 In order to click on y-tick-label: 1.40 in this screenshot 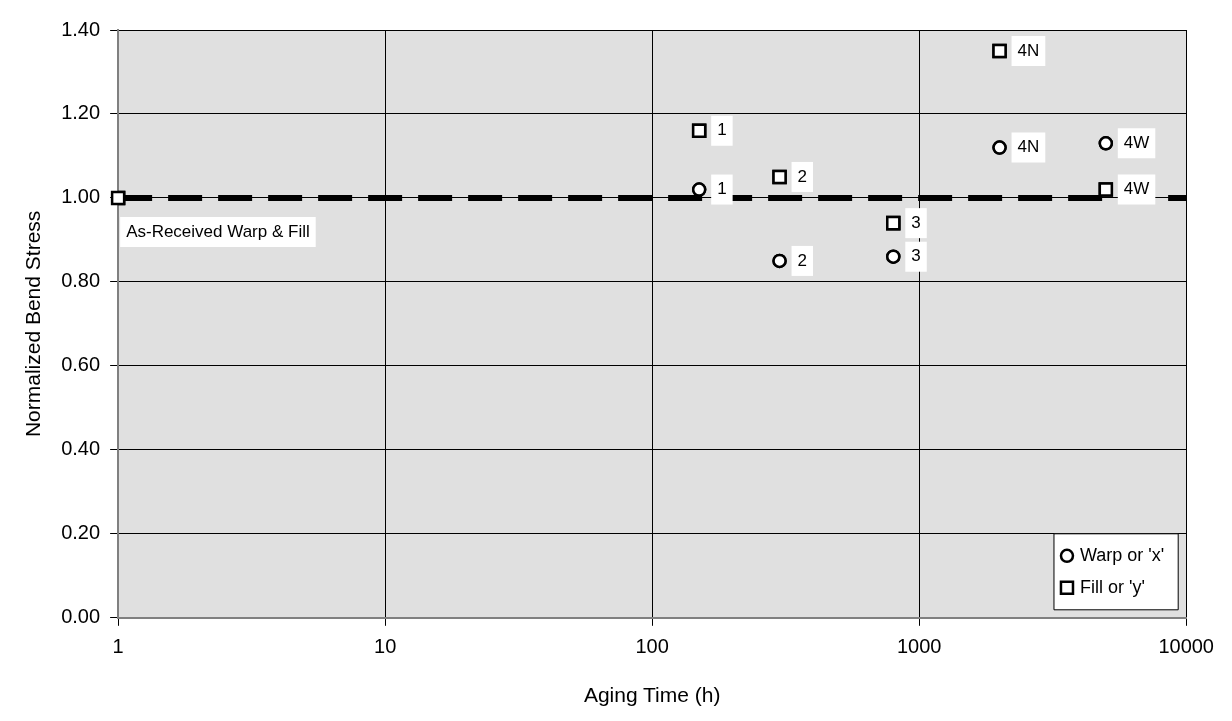, I will do `click(81, 28)`.